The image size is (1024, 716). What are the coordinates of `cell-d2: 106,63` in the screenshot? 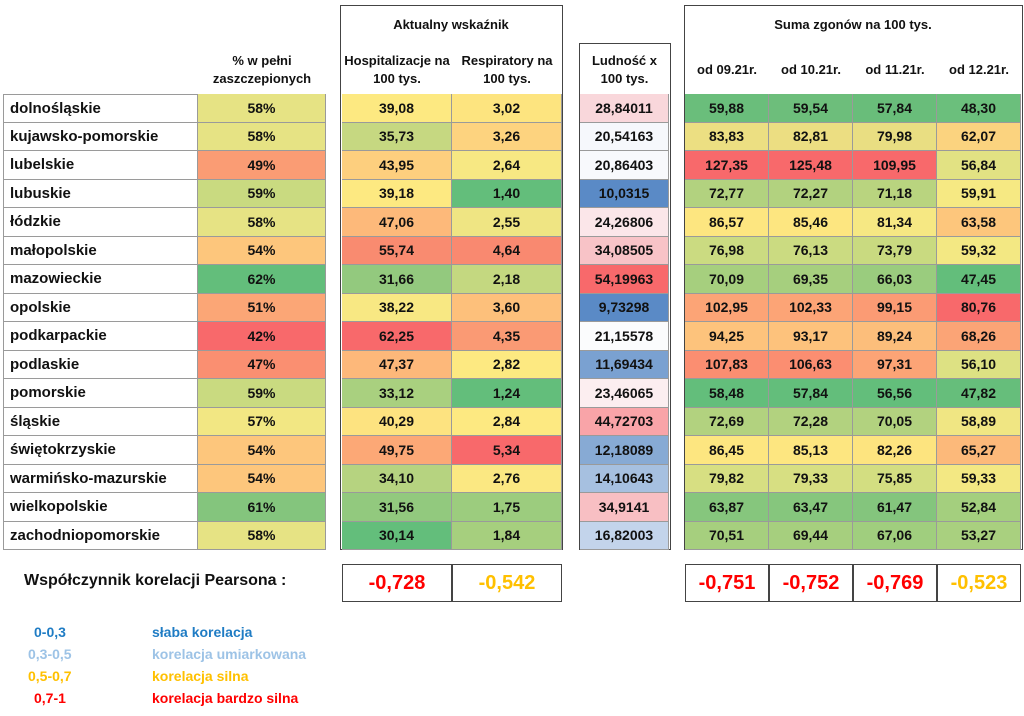 It's located at (811, 364).